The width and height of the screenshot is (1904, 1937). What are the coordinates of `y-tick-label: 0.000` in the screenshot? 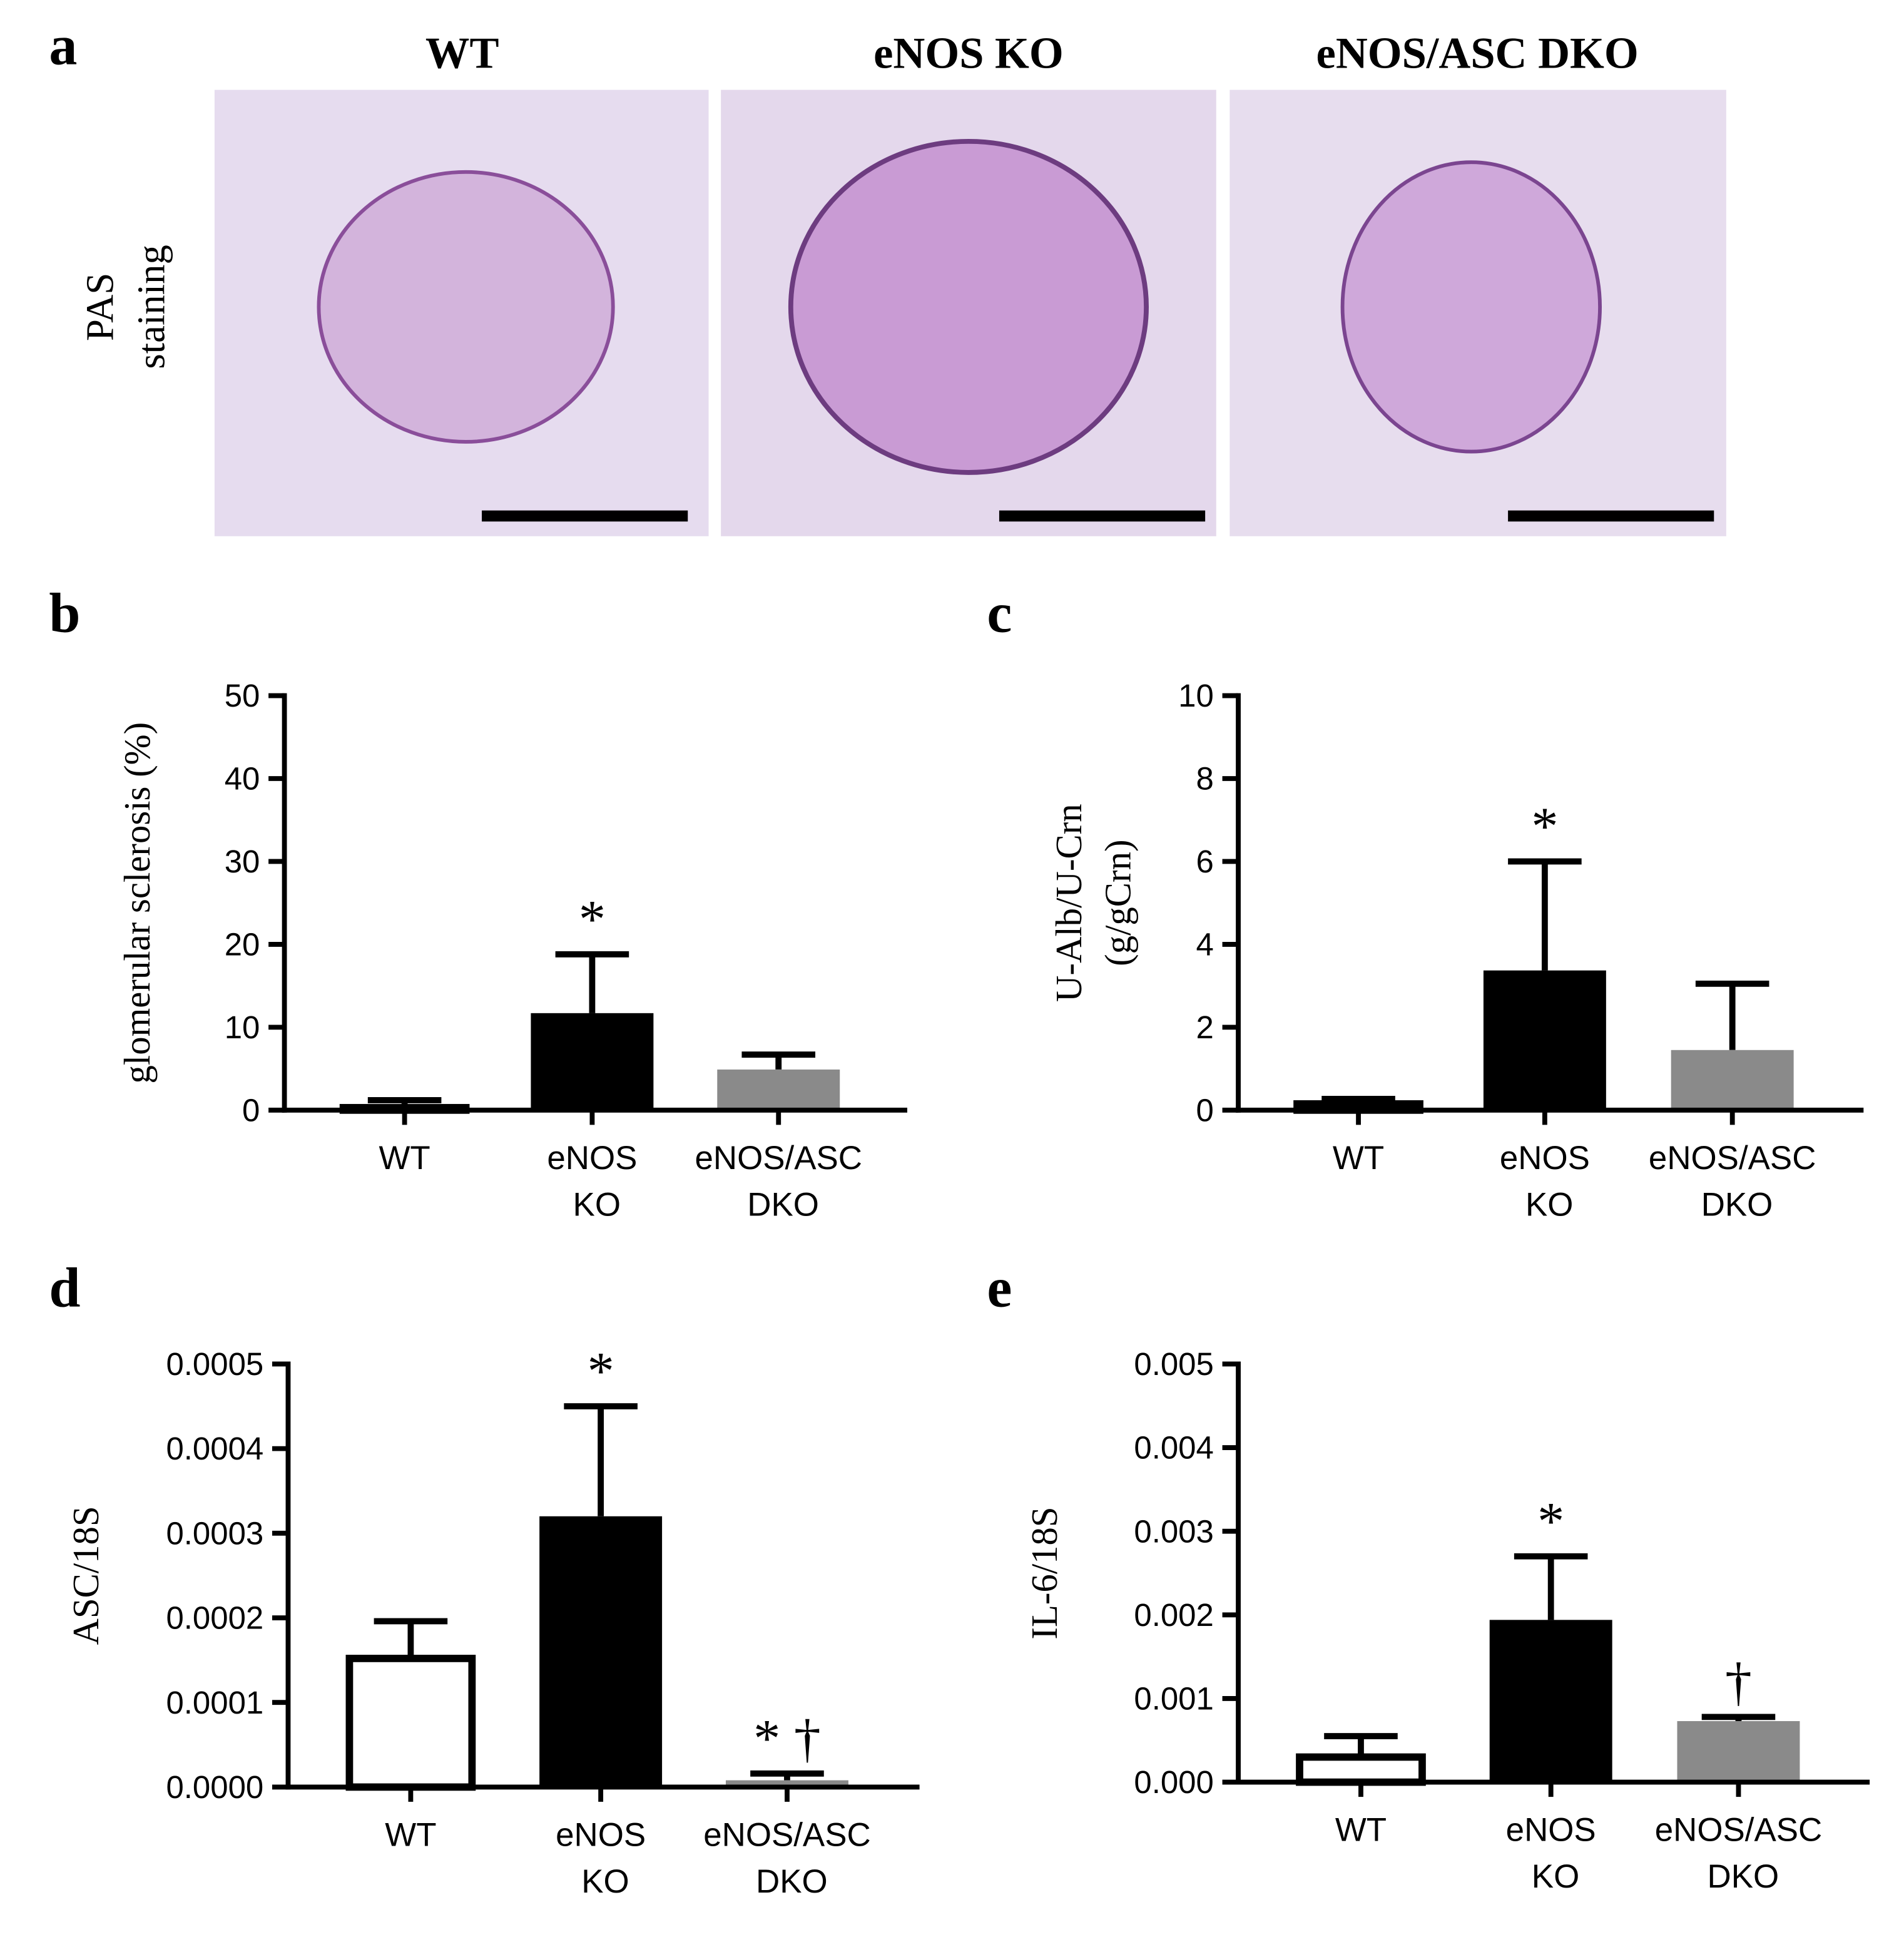 It's located at (1173, 1782).